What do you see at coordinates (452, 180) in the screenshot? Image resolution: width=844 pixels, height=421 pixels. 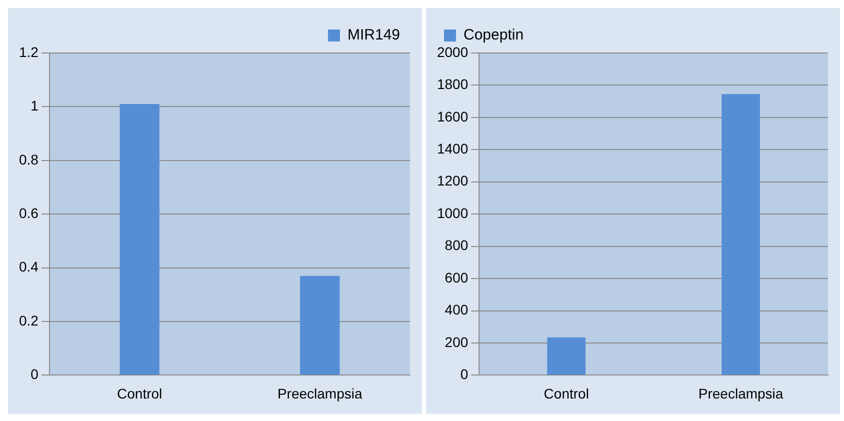 I see `y-tick-label: 1200` at bounding box center [452, 180].